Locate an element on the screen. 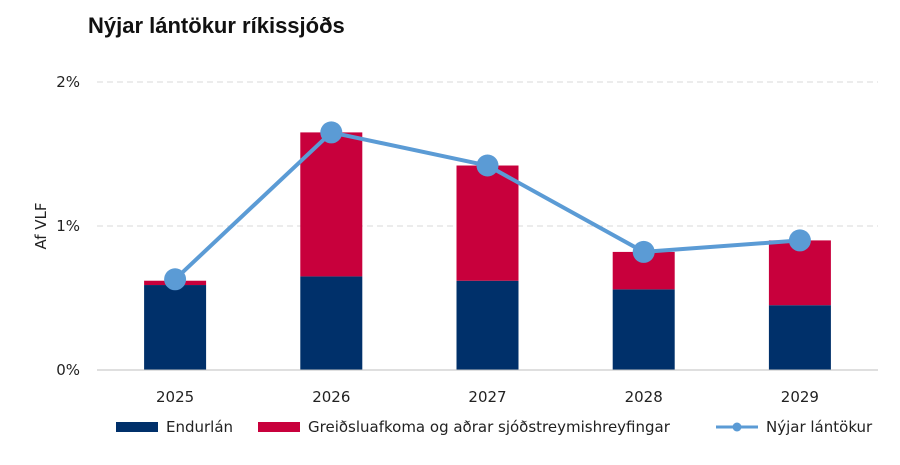 This screenshot has height=465, width=900. y-axis-label: Af VLF is located at coordinates (41, 225).